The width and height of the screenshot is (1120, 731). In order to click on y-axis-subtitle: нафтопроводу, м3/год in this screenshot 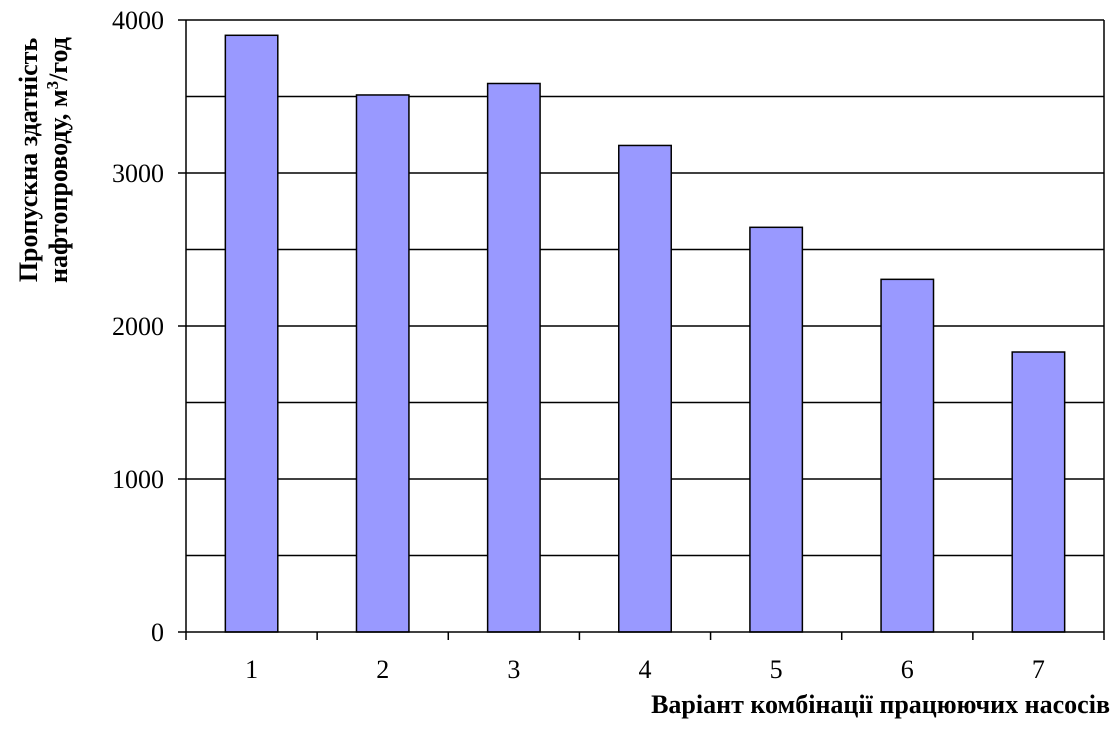, I will do `click(58, 160)`.